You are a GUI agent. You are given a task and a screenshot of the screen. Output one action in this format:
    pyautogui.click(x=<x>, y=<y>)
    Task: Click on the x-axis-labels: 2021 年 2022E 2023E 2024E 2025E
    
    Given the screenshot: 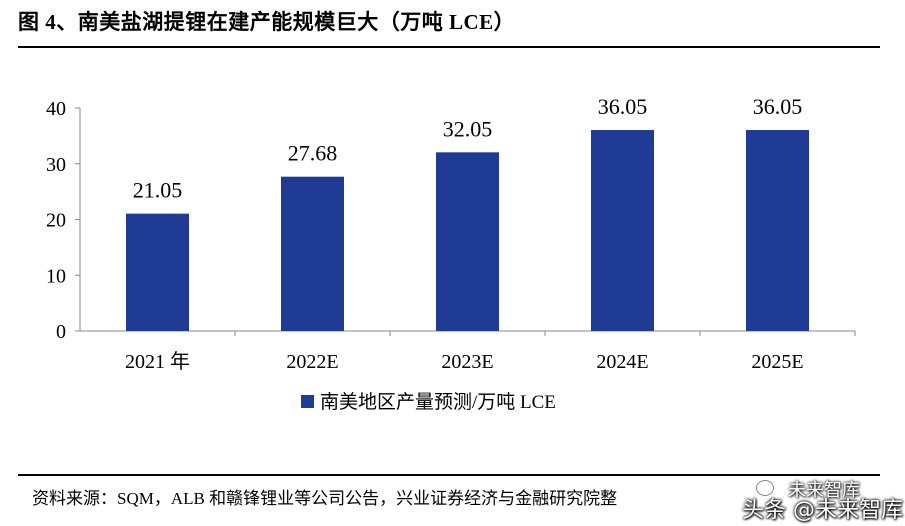 What is the action you would take?
    pyautogui.click(x=490, y=352)
    